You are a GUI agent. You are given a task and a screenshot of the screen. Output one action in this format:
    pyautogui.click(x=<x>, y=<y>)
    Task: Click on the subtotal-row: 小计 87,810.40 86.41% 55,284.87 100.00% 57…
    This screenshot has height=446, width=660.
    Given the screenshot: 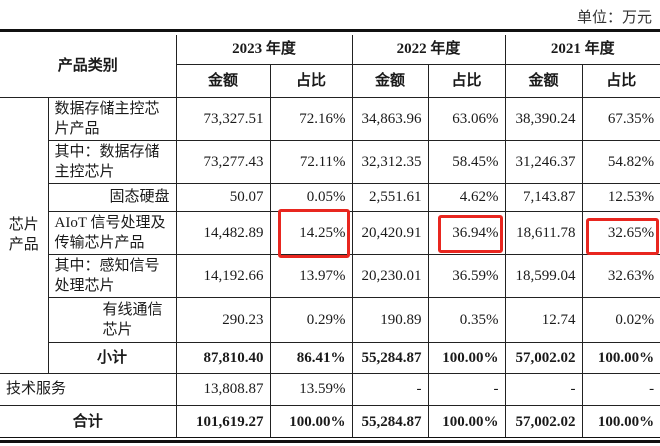 What is the action you would take?
    pyautogui.click(x=330, y=357)
    